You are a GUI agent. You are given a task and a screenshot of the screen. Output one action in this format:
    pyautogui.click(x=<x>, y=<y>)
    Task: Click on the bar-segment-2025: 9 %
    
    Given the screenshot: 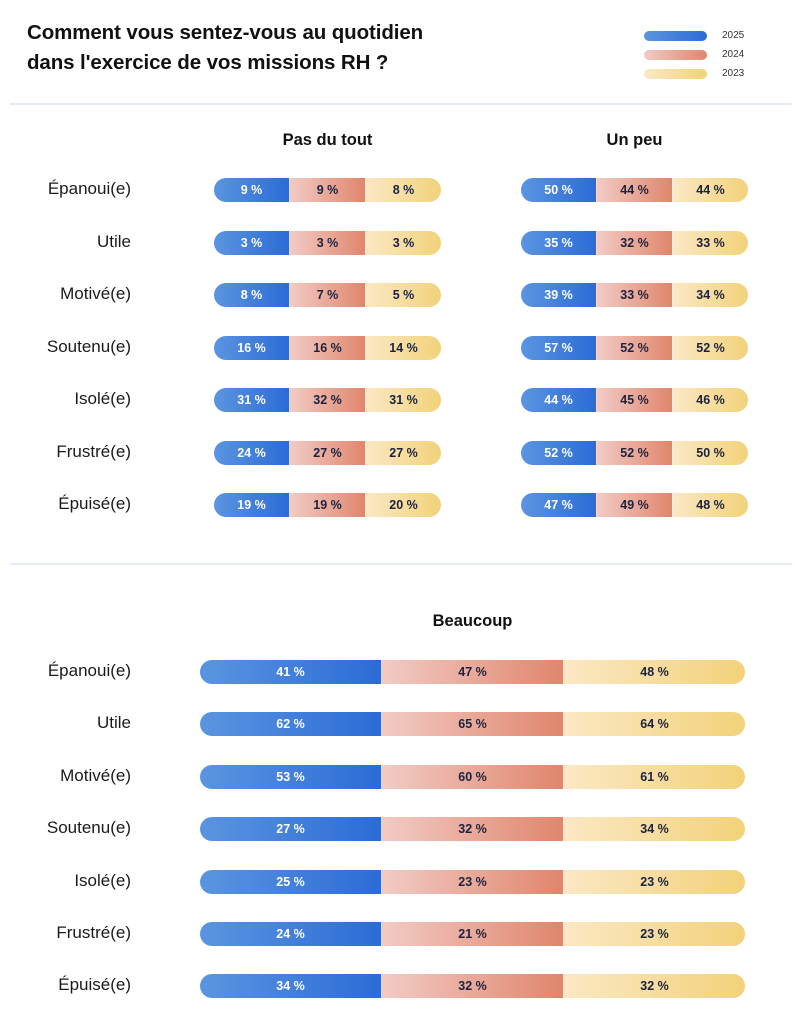 What is the action you would take?
    pyautogui.click(x=251, y=190)
    